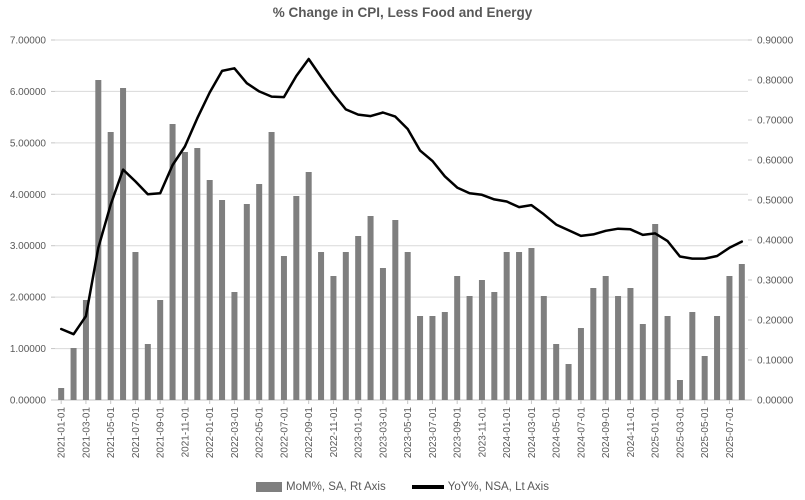 The image size is (805, 500). What do you see at coordinates (28, 195) in the screenshot?
I see `left-axis-label: 4.00000` at bounding box center [28, 195].